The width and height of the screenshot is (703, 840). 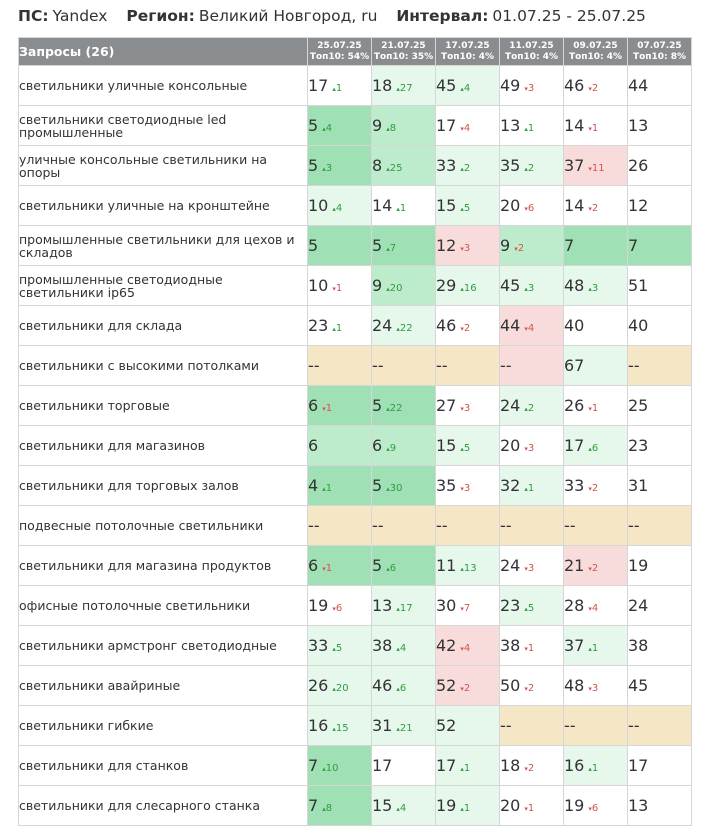 I want to click on position-cell: 9 ▴8, so click(x=403, y=125).